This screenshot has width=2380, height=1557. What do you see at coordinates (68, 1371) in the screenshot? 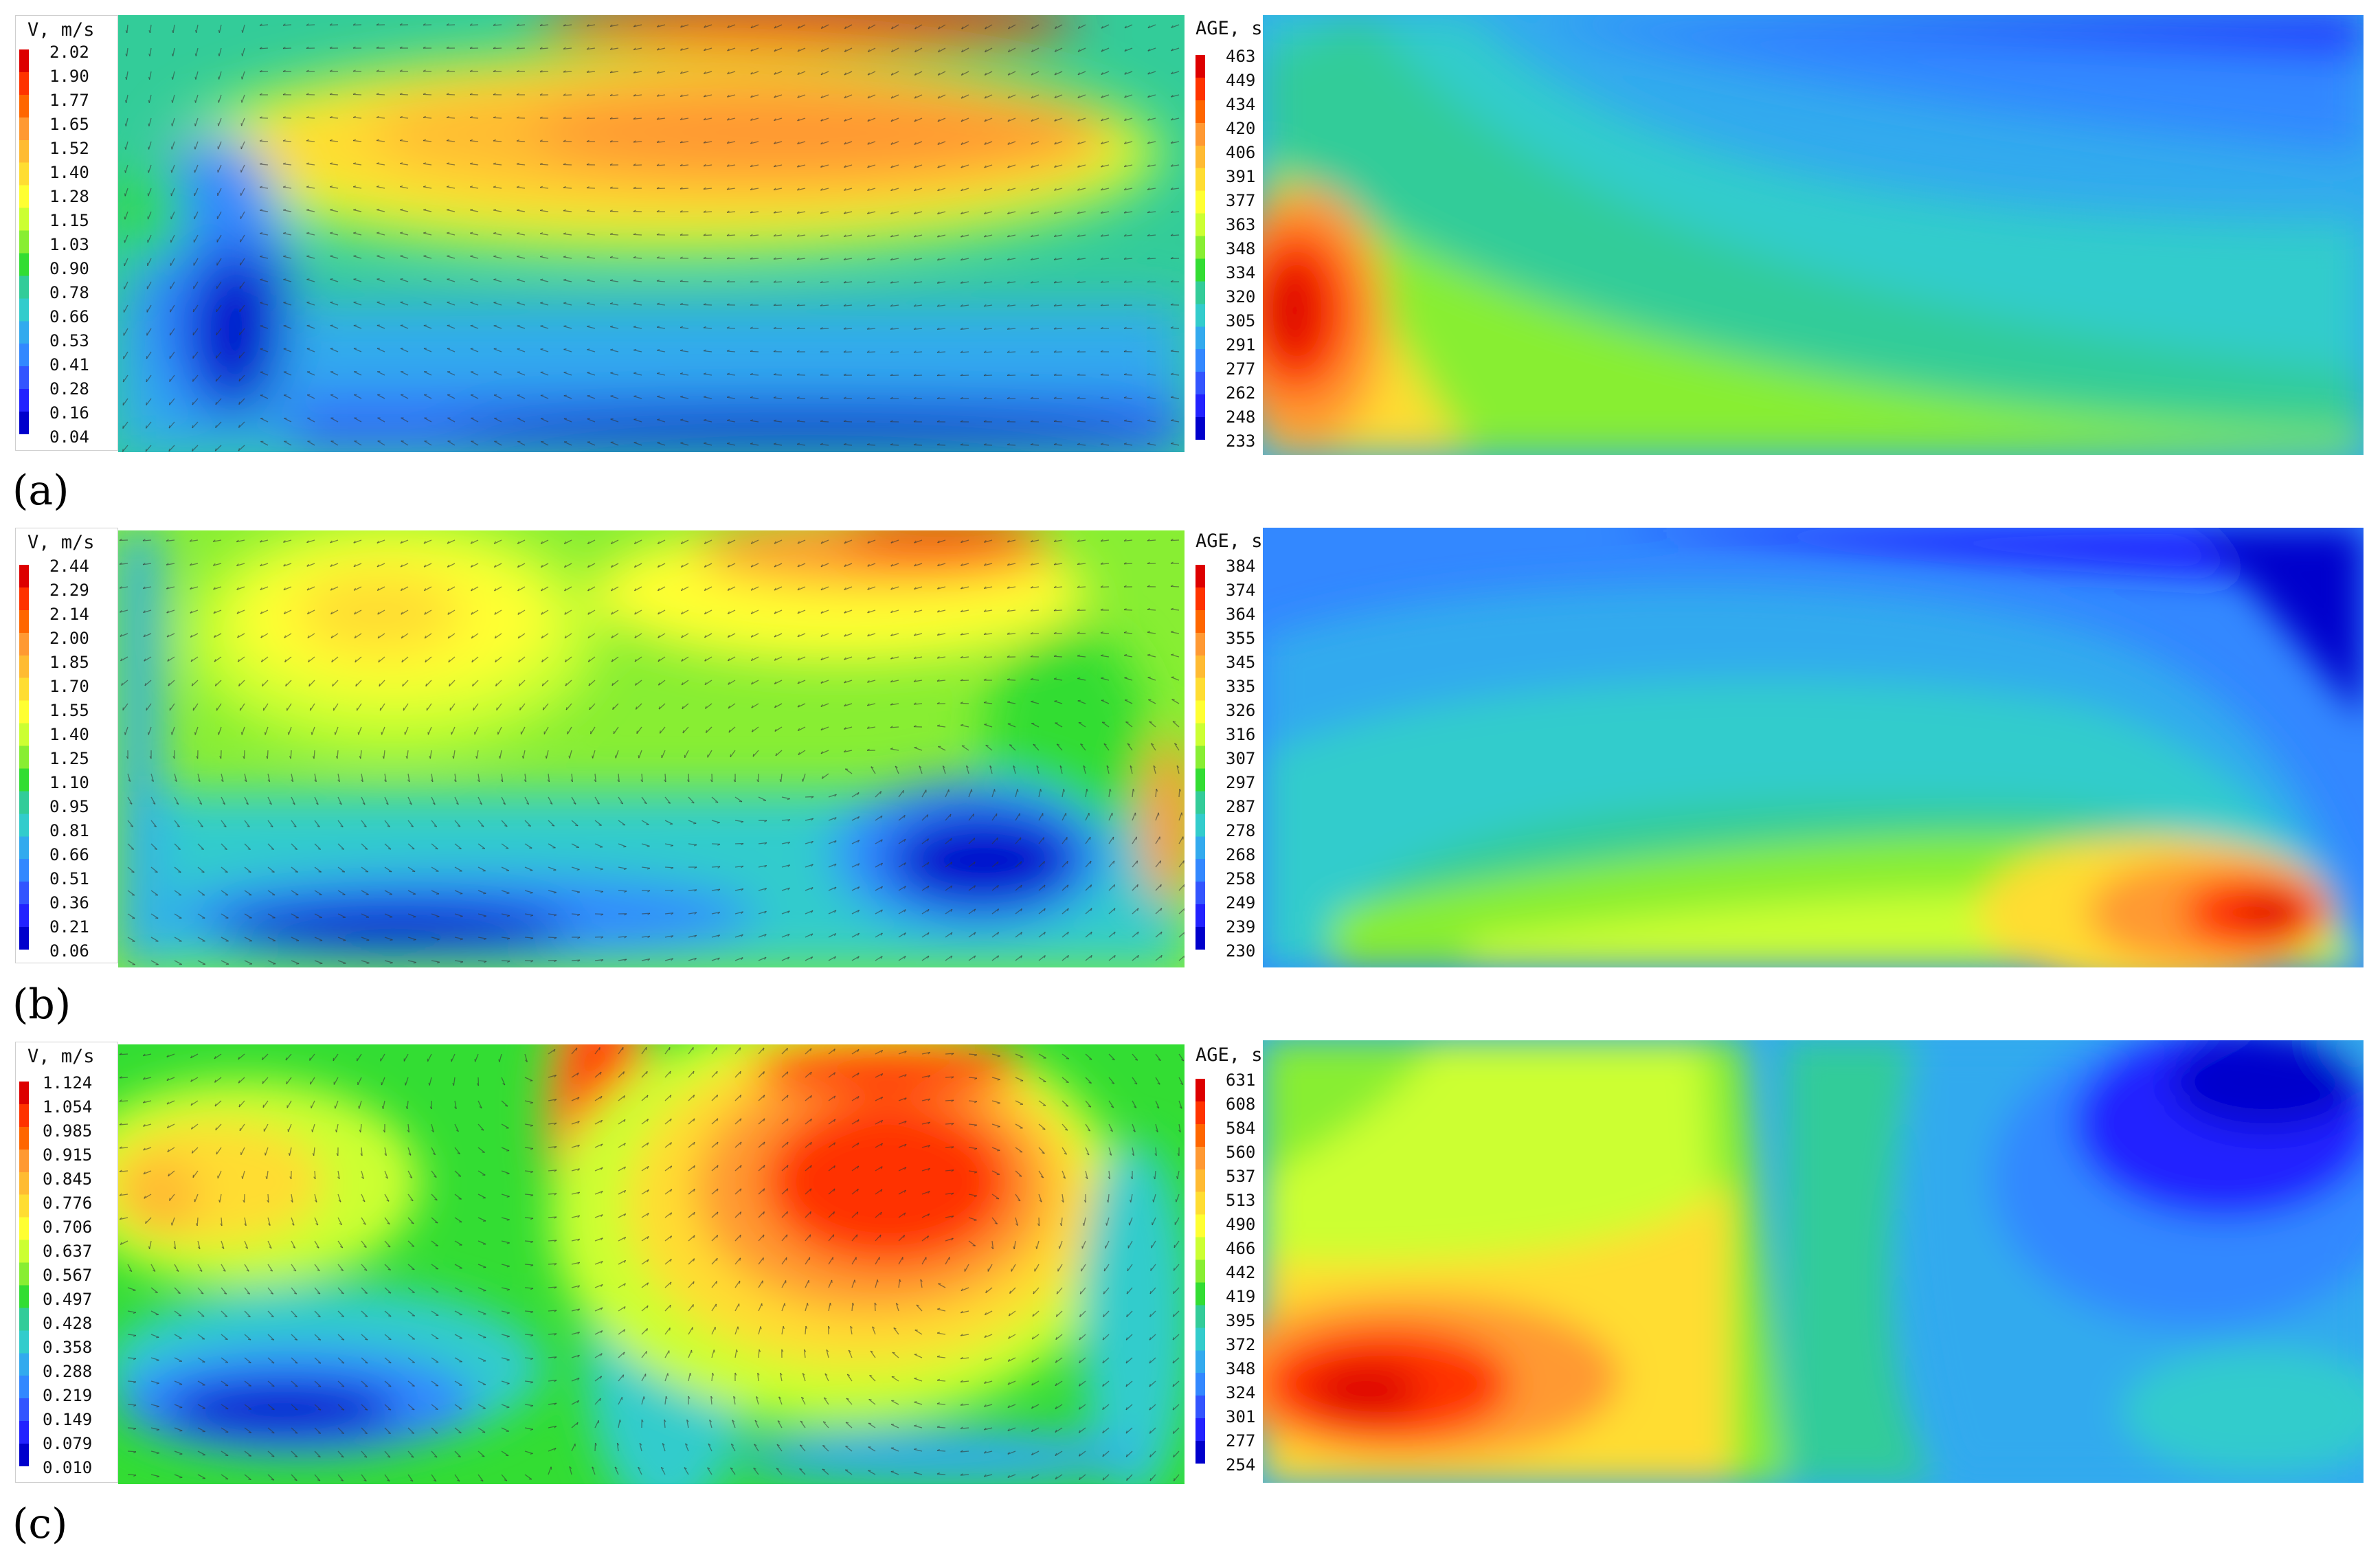
I see `colorbar-tick-label: 0.288` at bounding box center [68, 1371].